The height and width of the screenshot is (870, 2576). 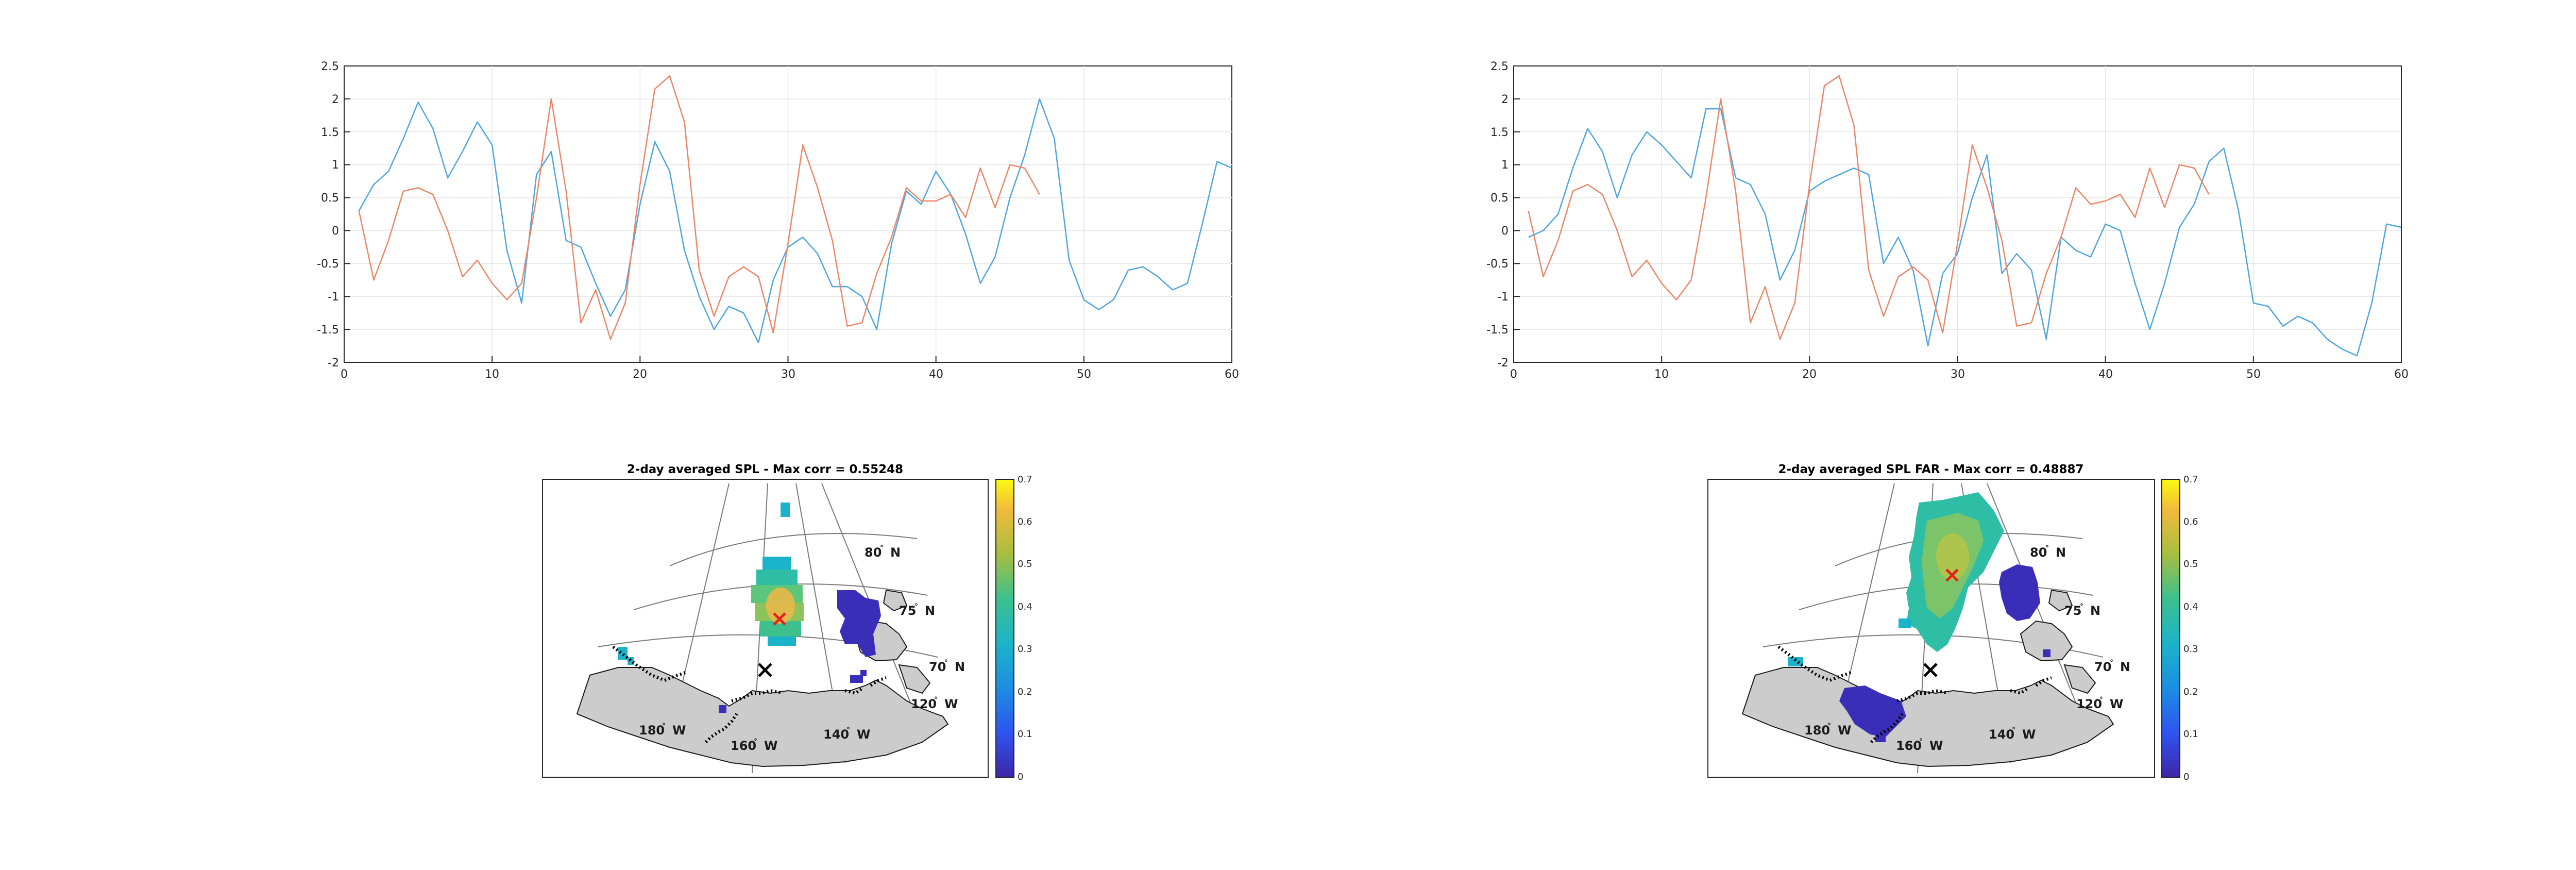 I want to click on x-tick-labels: 0 10 20 30 40 50 60, so click(x=790, y=374).